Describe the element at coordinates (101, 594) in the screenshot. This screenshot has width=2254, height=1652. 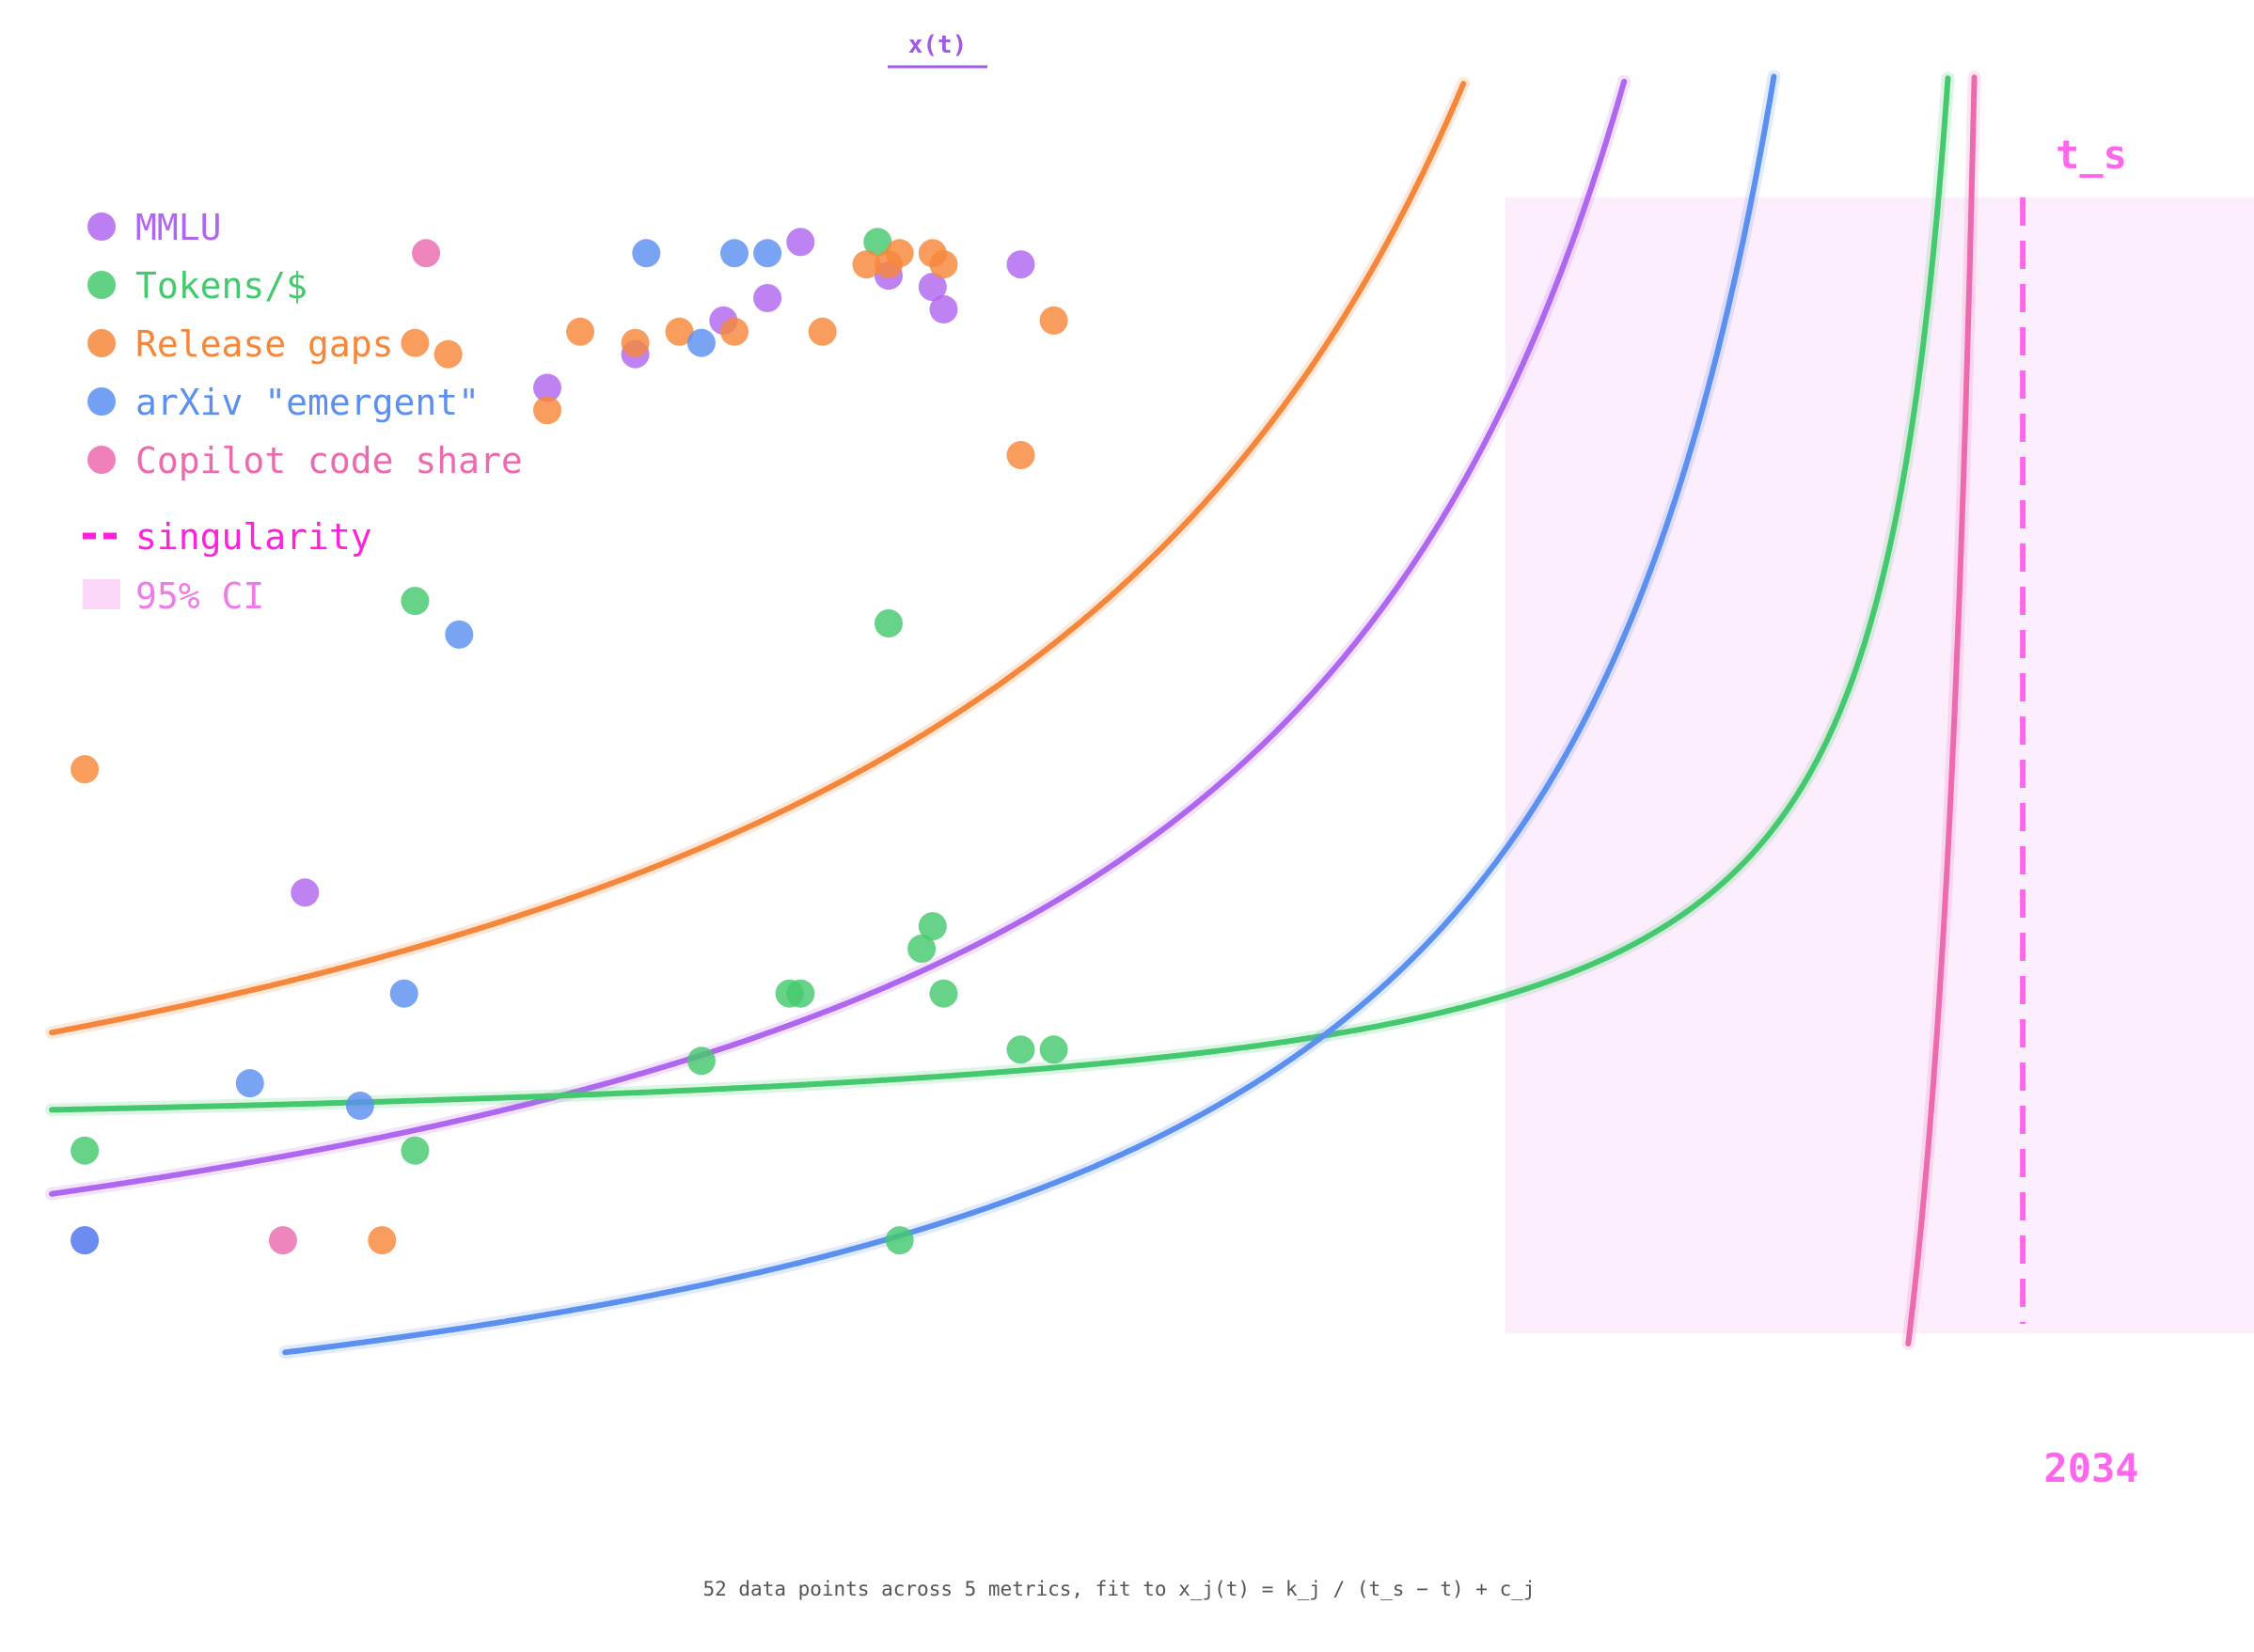
I see `legend-ci-marker` at that location.